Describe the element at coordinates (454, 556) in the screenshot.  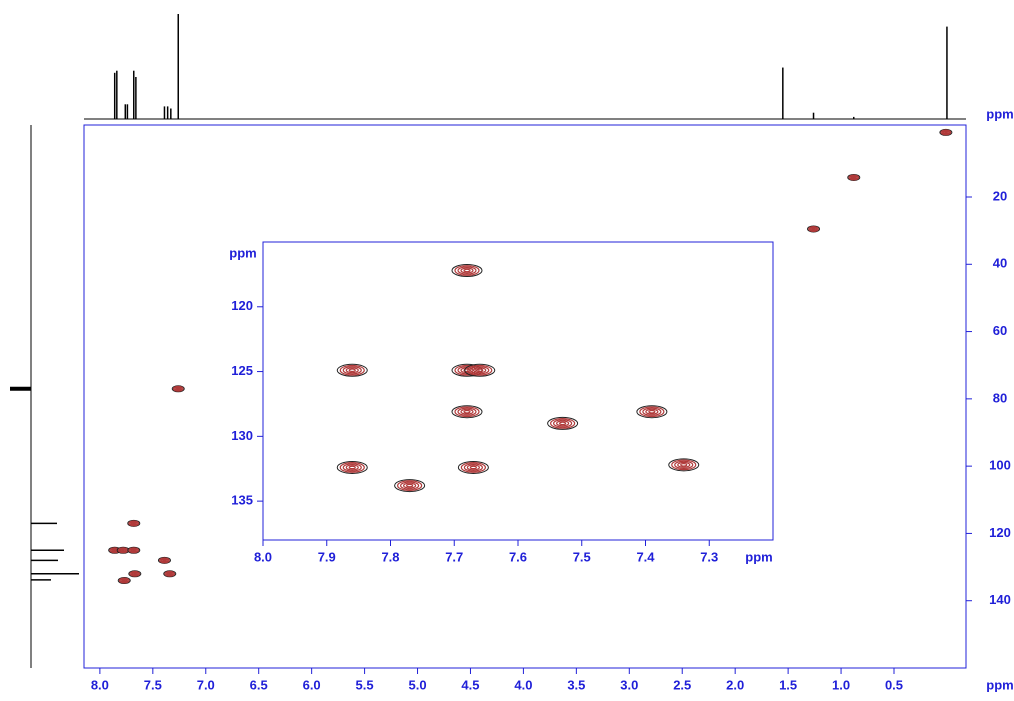
I see `x-tick-label: 7.7` at that location.